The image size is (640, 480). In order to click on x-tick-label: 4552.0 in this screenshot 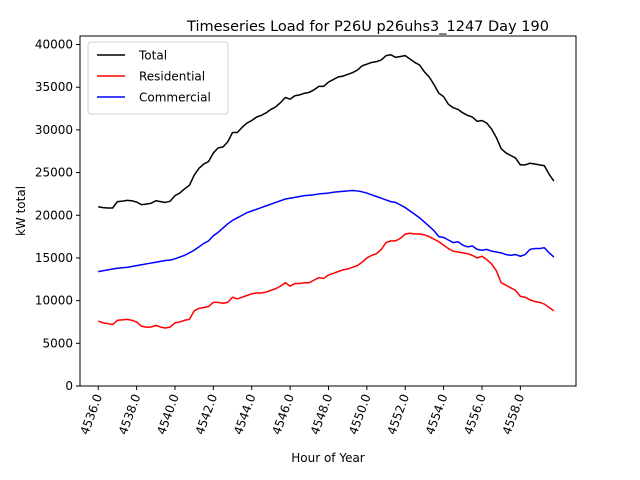, I will do `click(399, 414)`.